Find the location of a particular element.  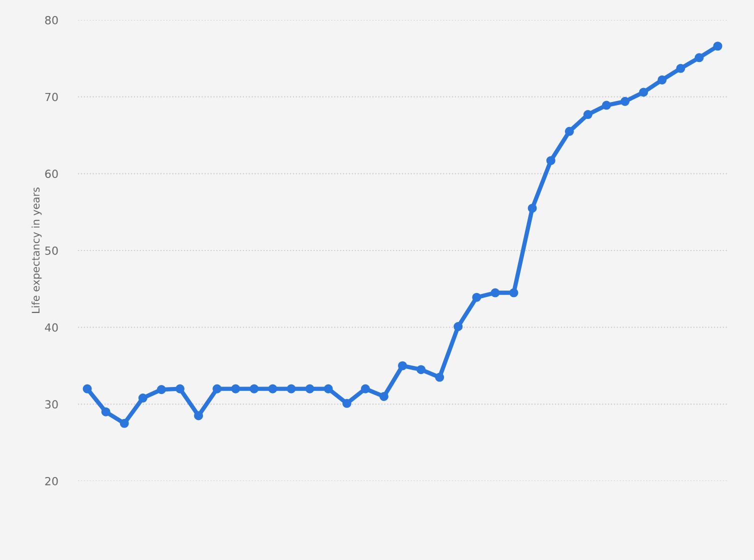

y-tick-label: 20 is located at coordinates (51, 481).